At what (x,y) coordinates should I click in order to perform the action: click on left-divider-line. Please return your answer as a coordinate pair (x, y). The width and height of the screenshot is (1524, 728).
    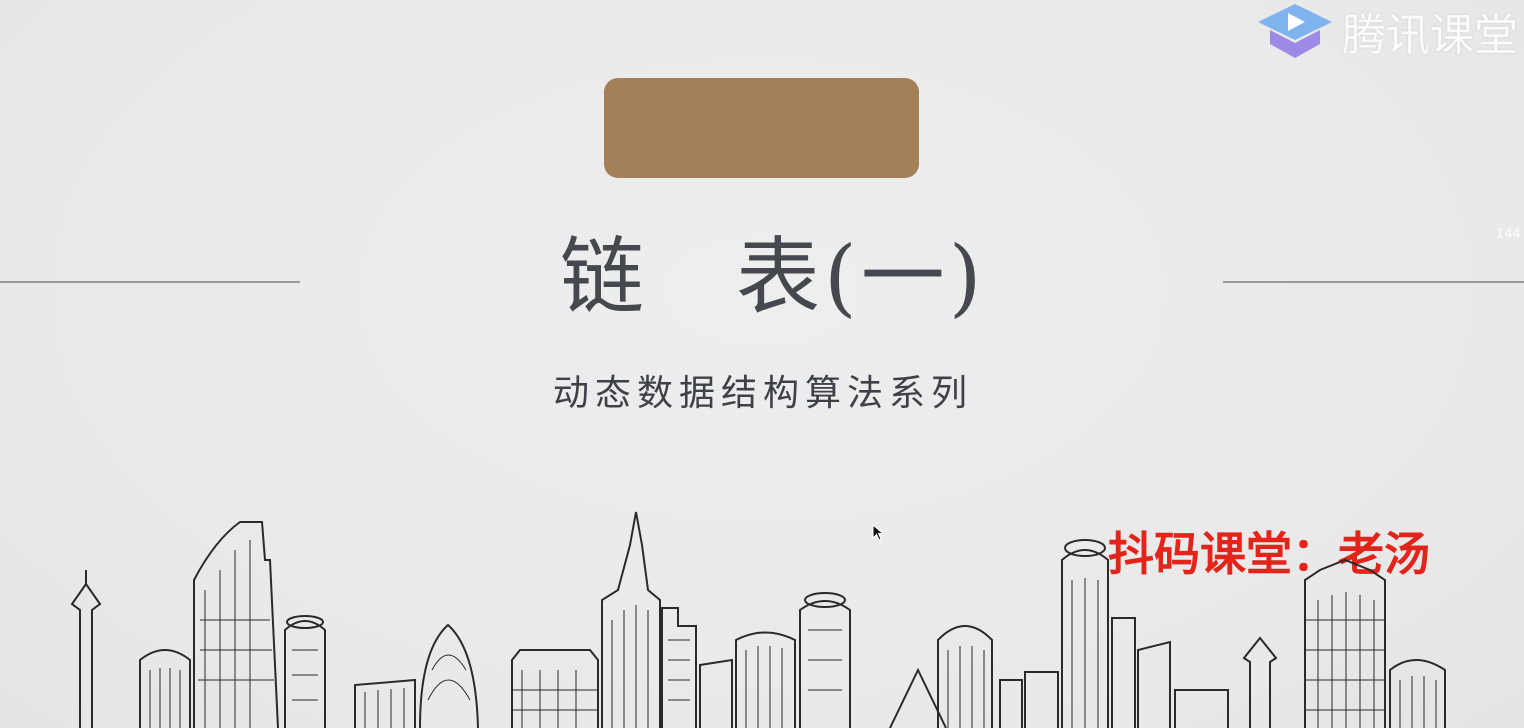
    Looking at the image, I should click on (150, 282).